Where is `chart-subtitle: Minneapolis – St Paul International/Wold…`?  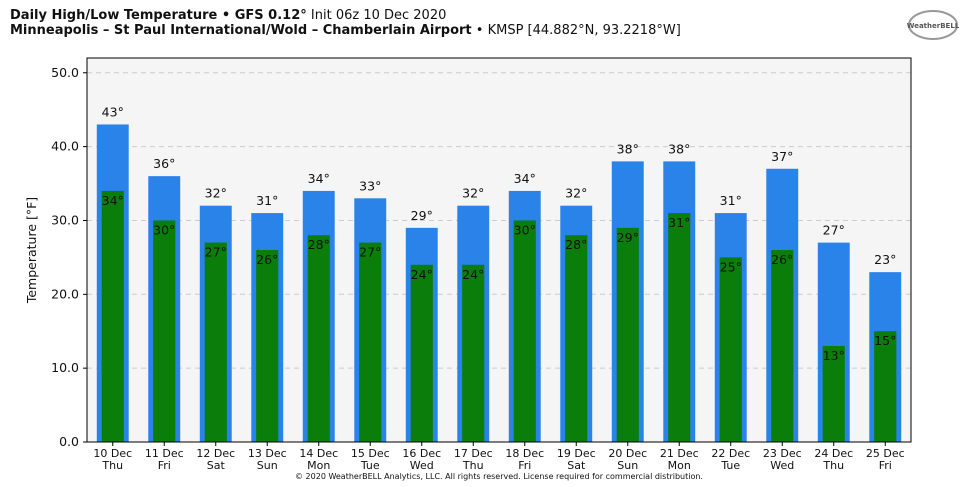 chart-subtitle: Minneapolis – St Paul International/Wold… is located at coordinates (241, 30).